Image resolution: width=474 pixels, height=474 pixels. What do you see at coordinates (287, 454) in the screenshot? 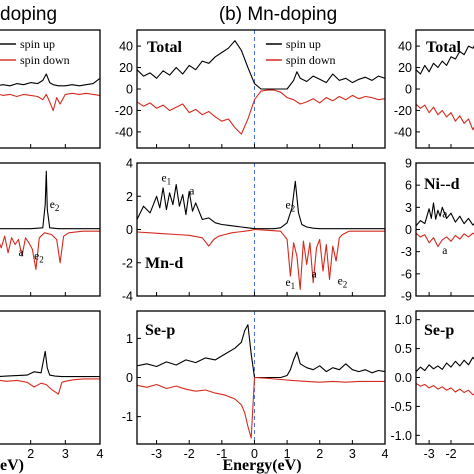
I see `panel-center-p-xtick-label: 1` at bounding box center [287, 454].